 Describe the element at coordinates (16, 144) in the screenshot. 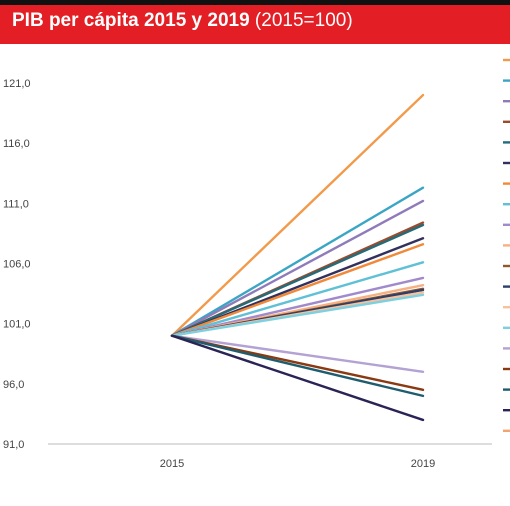

I see `y-tick-label: 116,0` at that location.